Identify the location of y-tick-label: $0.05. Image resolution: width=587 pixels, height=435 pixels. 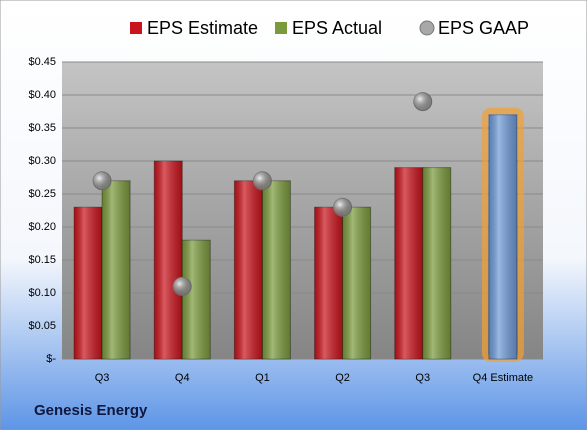
(42, 326).